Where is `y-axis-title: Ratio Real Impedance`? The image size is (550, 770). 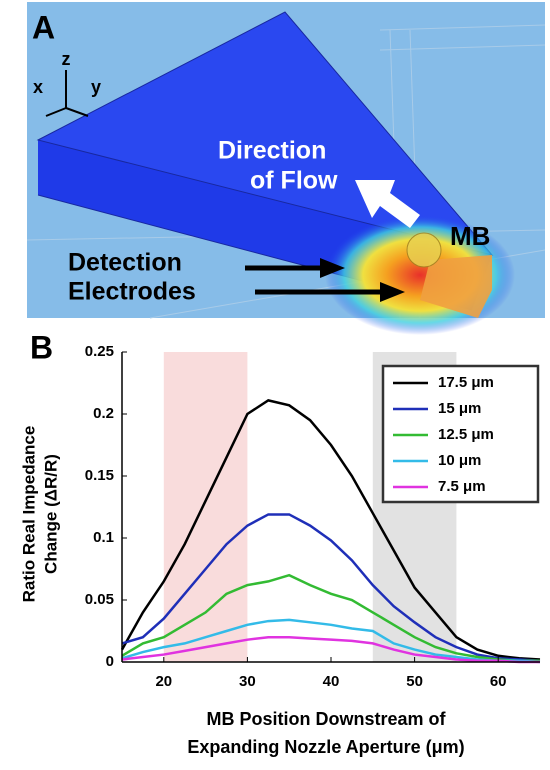
y-axis-title: Ratio Real Impedance is located at coordinates (28, 514).